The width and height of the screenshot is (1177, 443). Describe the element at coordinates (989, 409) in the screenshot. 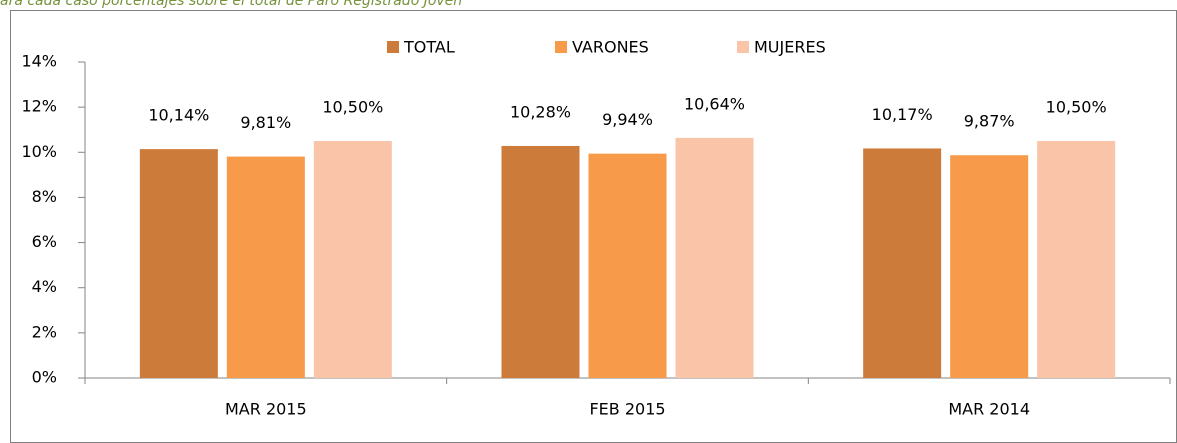

I see `x-tick-label: MAR 2014` at that location.